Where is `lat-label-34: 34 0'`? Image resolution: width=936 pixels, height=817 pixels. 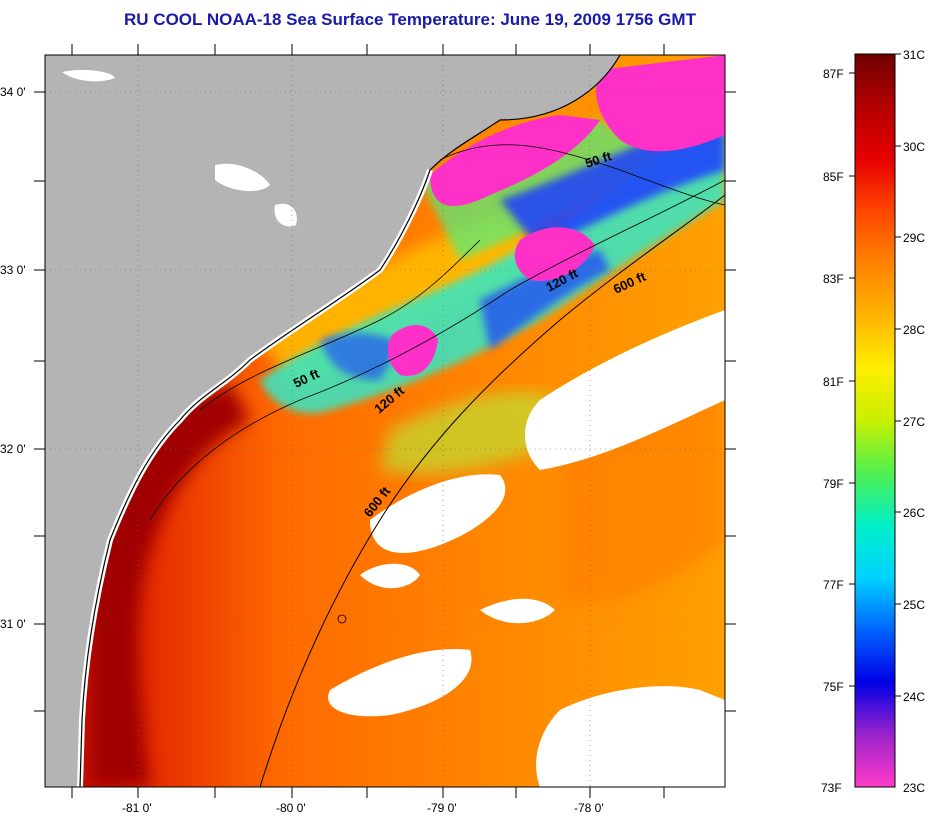 lat-label-34: 34 0' is located at coordinates (13, 92).